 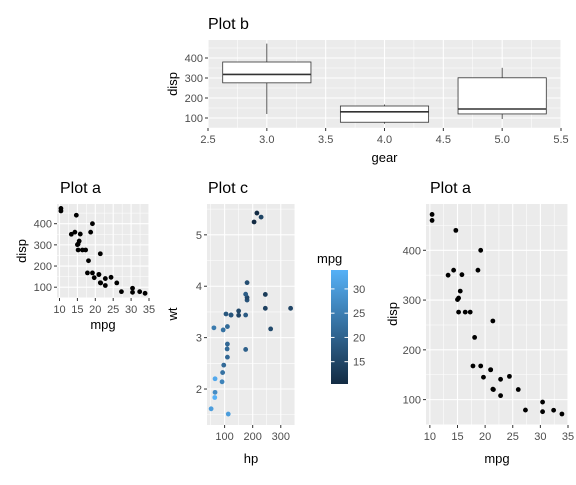 What do you see at coordinates (228, 24) in the screenshot?
I see `plot-b-title: Plot b` at bounding box center [228, 24].